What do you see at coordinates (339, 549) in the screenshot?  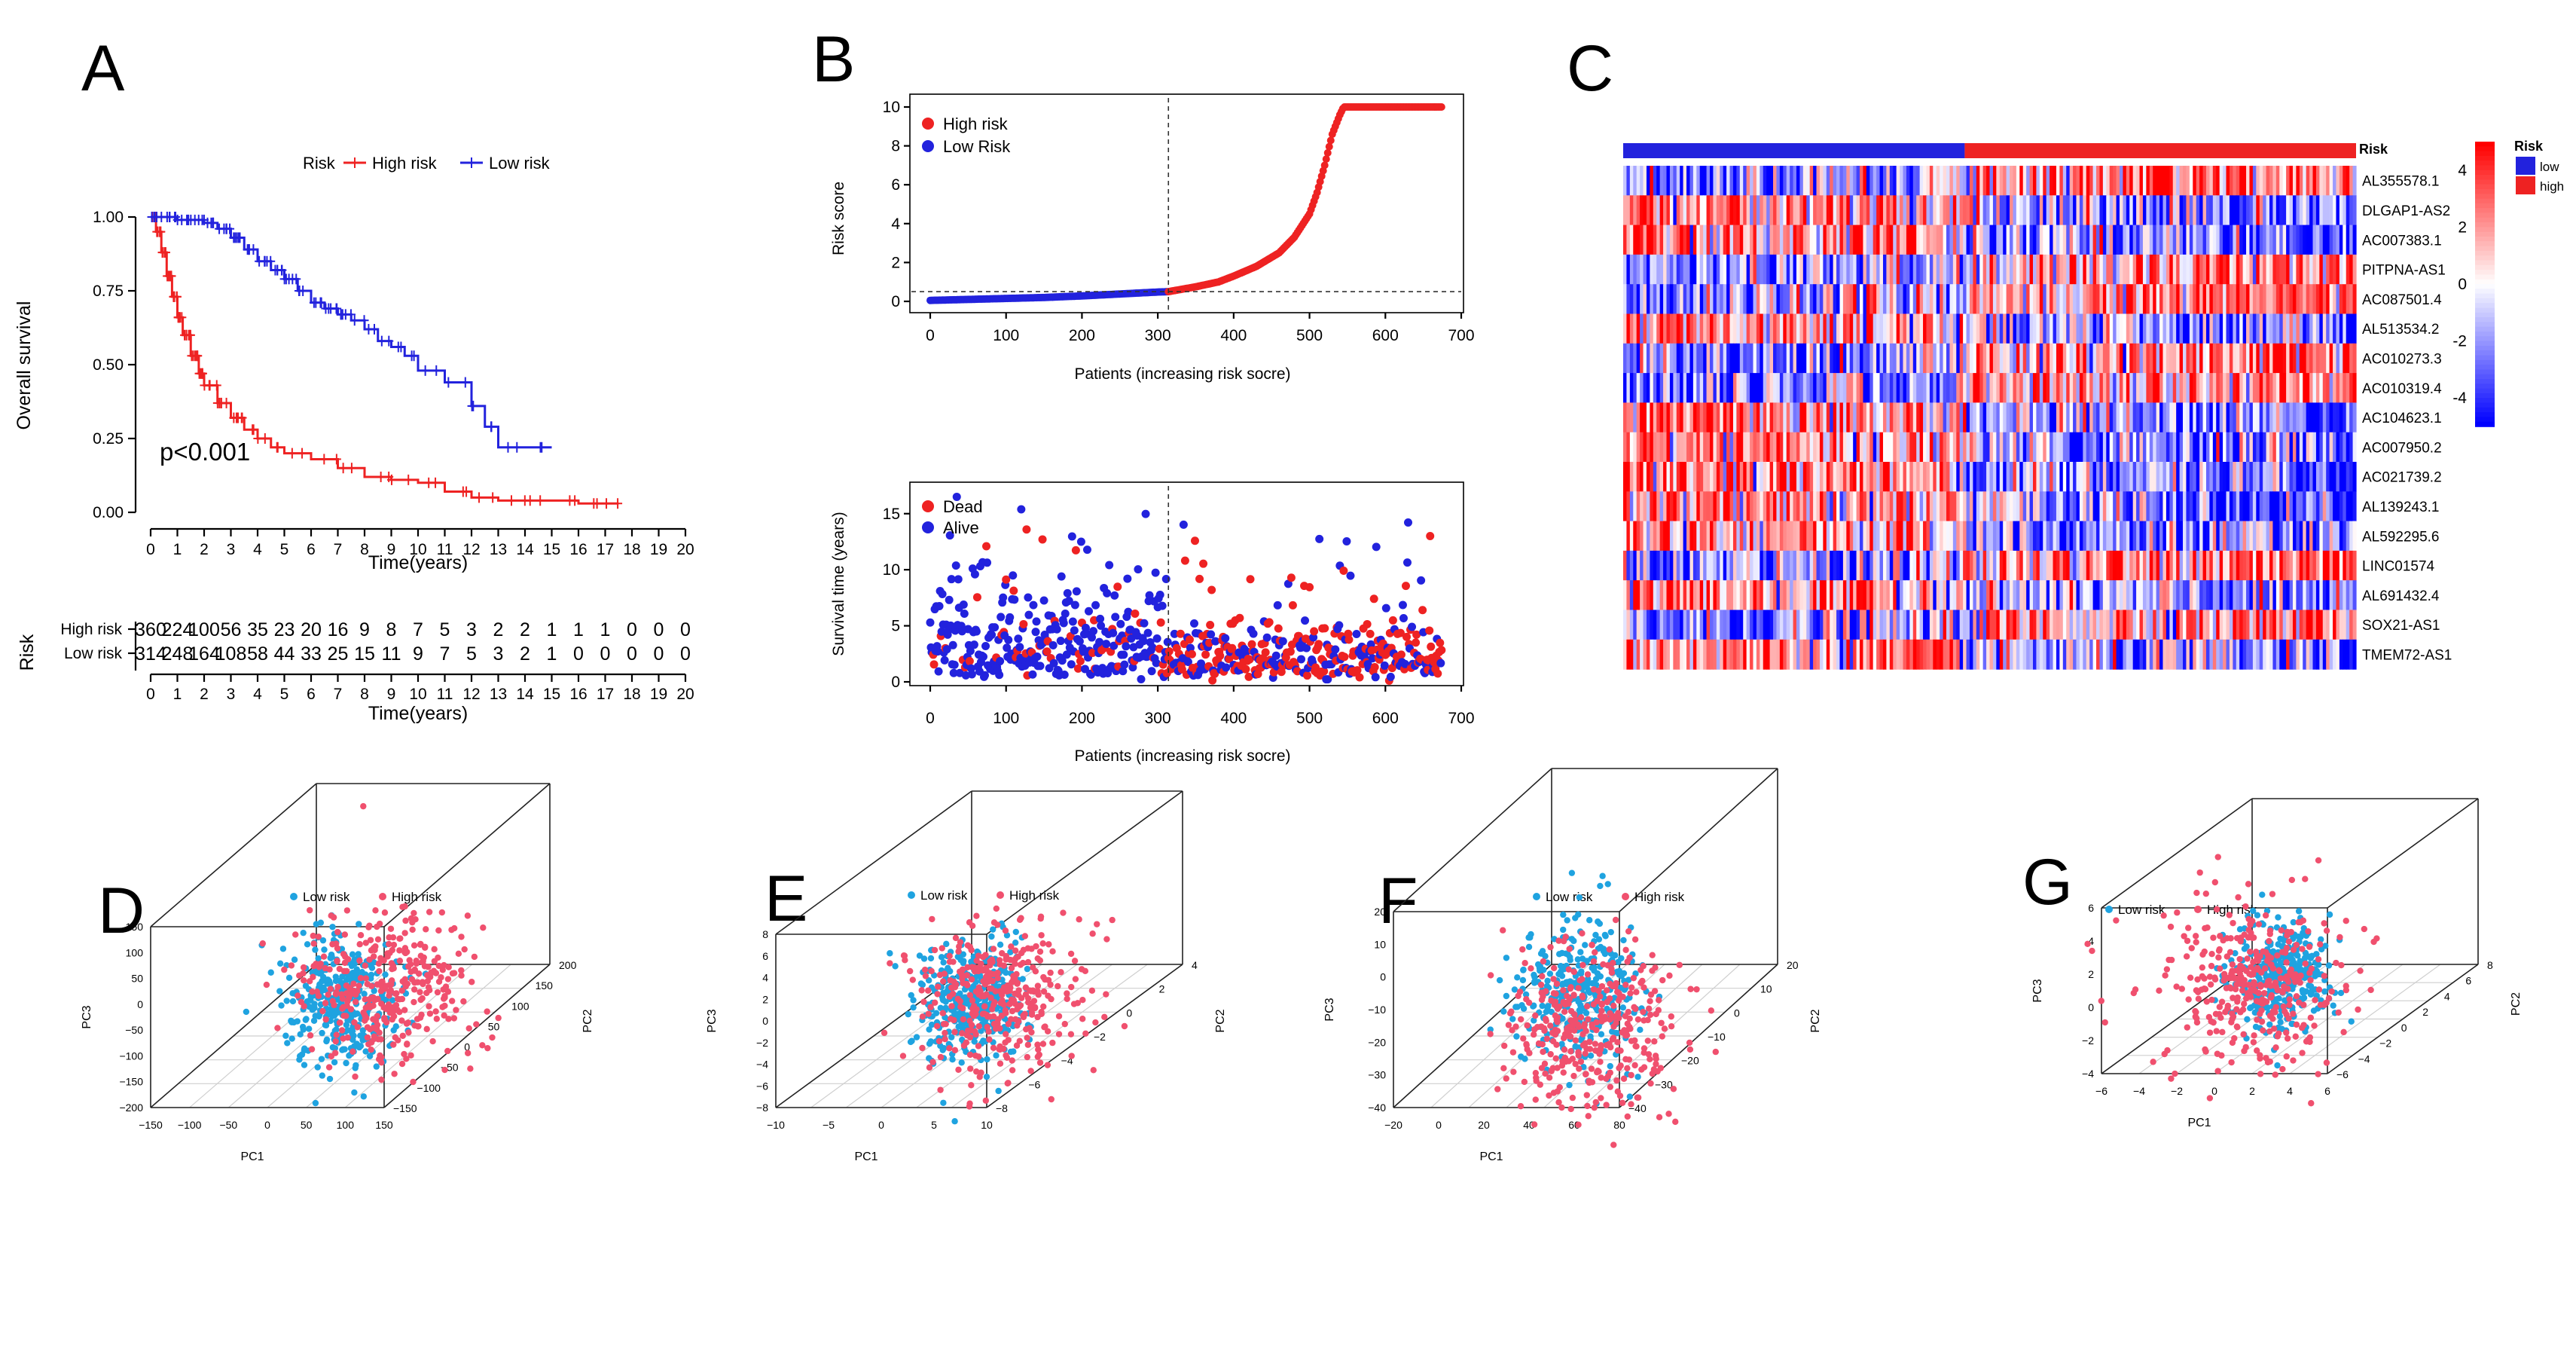 I see `km-x-tick-label: 7` at bounding box center [339, 549].